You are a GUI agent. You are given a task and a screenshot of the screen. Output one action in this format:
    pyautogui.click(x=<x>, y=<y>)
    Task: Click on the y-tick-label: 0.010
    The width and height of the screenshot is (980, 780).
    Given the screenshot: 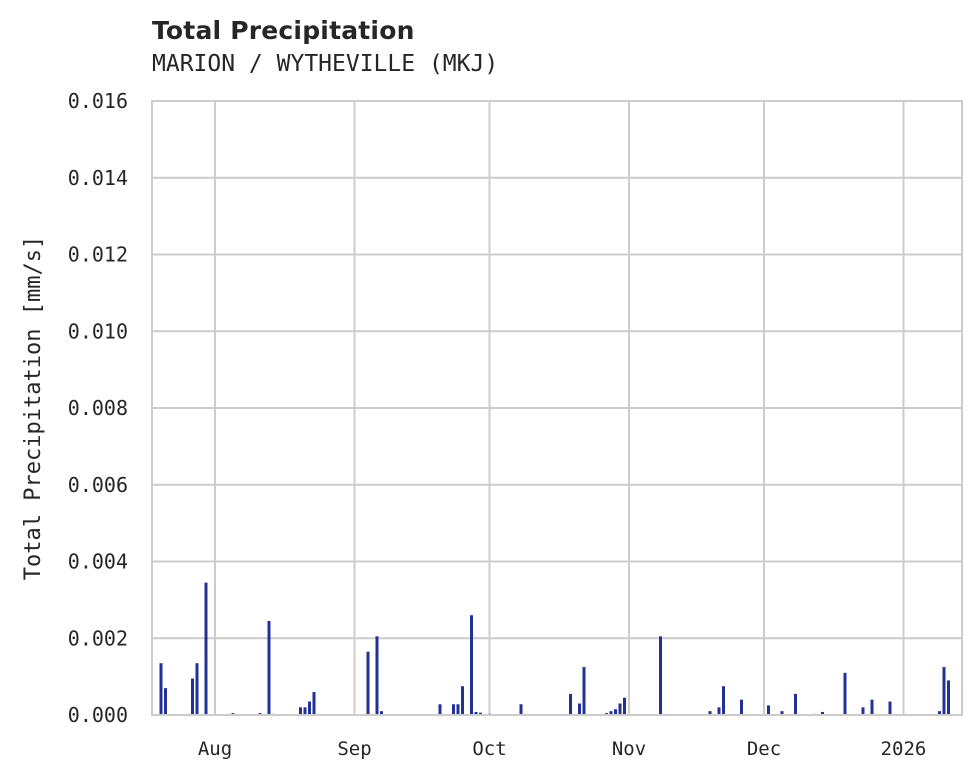 What is the action you would take?
    pyautogui.click(x=98, y=331)
    